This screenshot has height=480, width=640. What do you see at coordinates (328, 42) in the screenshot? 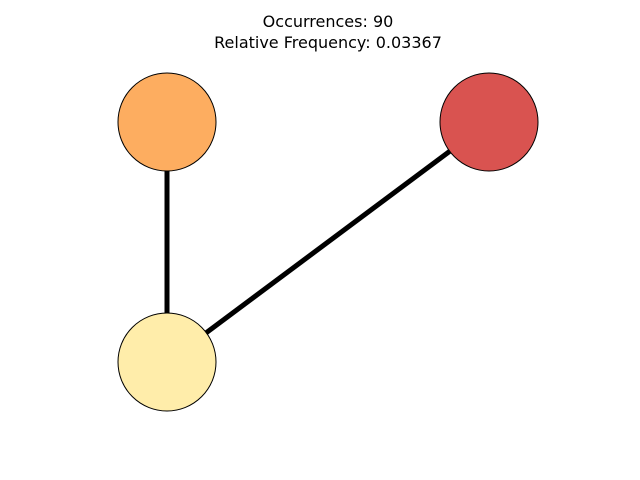
I see `title-relative-frequency: Relative Frequency: 0.03367` at bounding box center [328, 42].